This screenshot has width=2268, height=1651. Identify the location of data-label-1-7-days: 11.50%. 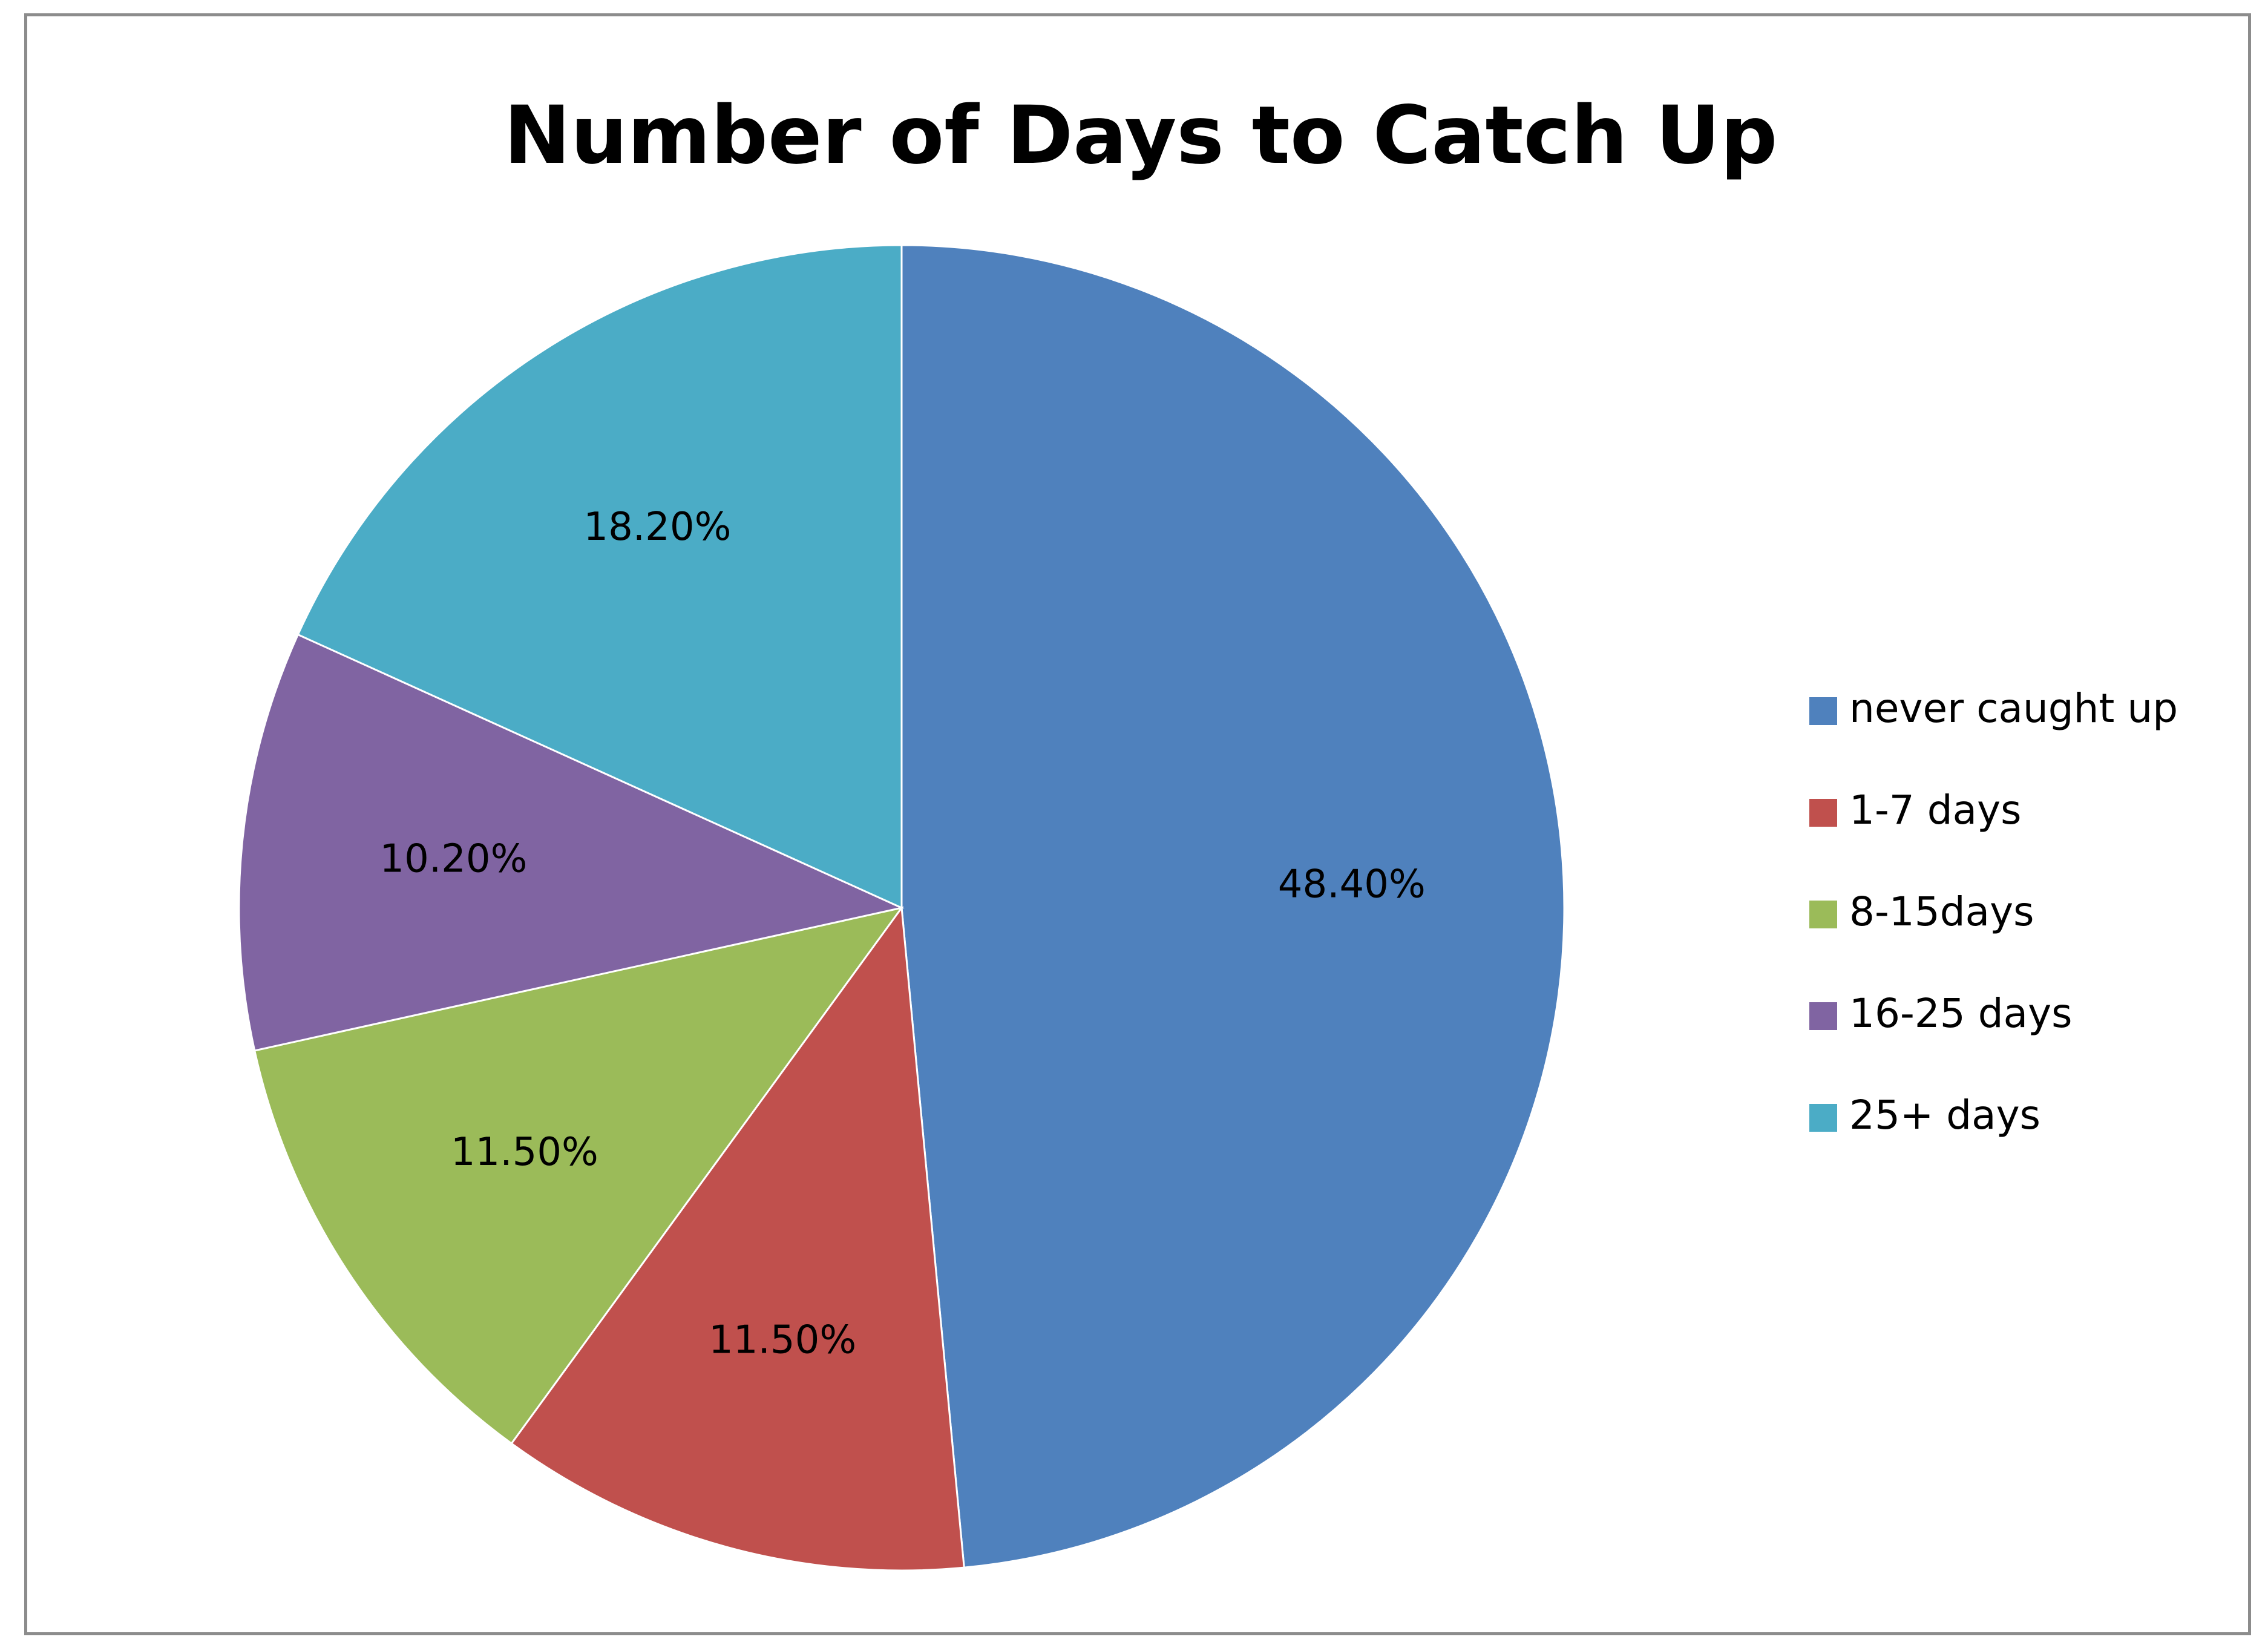
(783, 1340).